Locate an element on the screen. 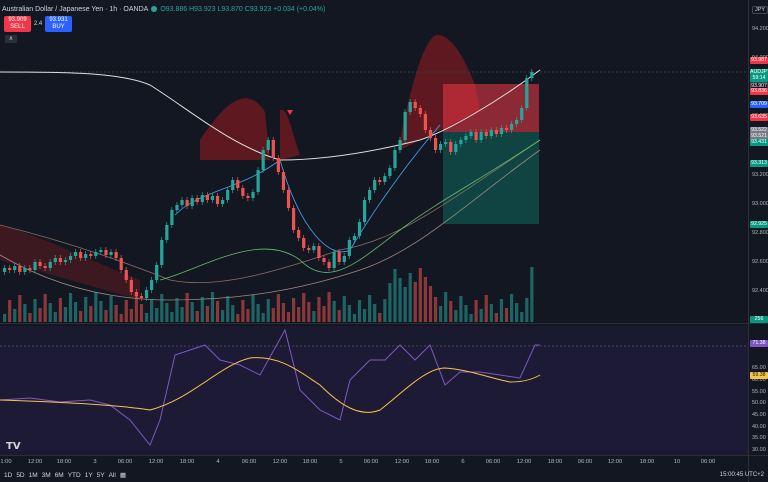 This screenshot has width=768, height=482. time-axis-label: 3 is located at coordinates (95, 462).